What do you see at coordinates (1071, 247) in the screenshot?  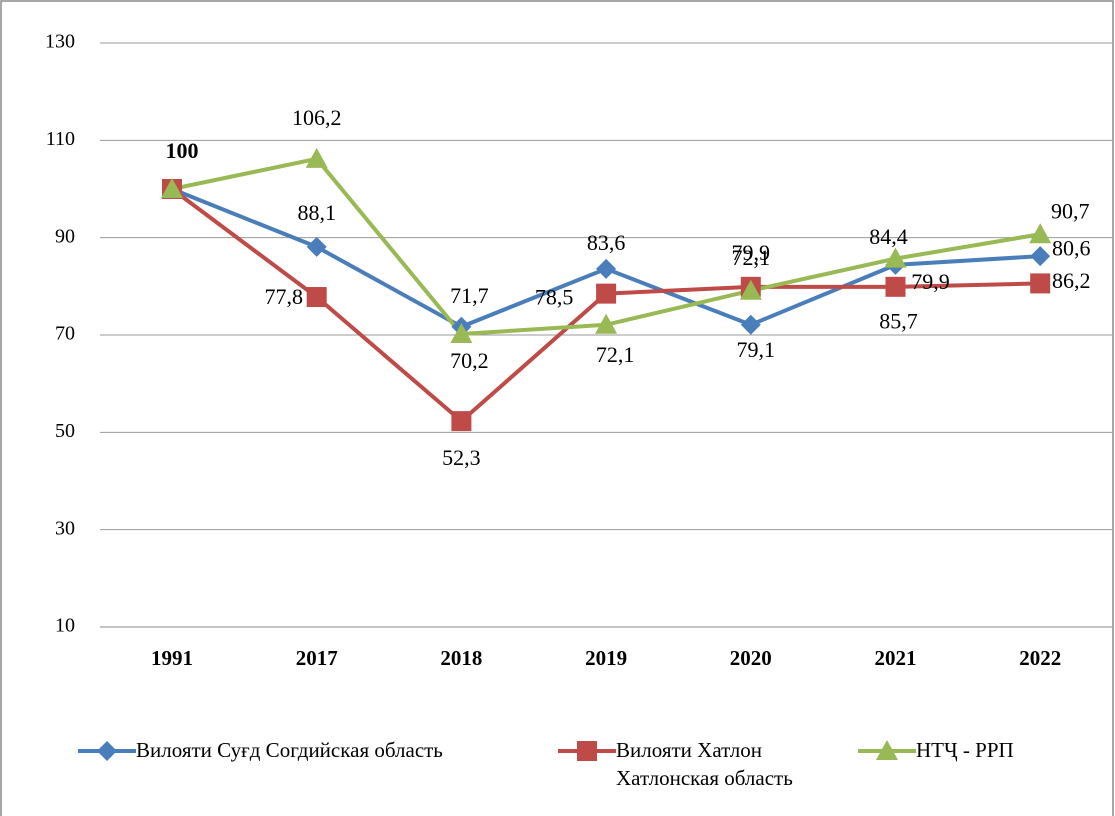 I see `data-label: 80,6` at bounding box center [1071, 247].